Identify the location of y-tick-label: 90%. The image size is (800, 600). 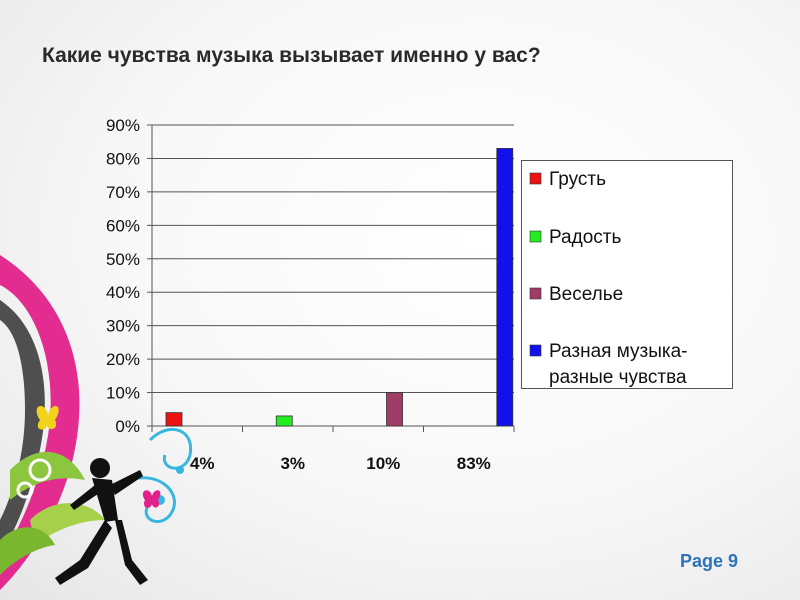
(123, 125).